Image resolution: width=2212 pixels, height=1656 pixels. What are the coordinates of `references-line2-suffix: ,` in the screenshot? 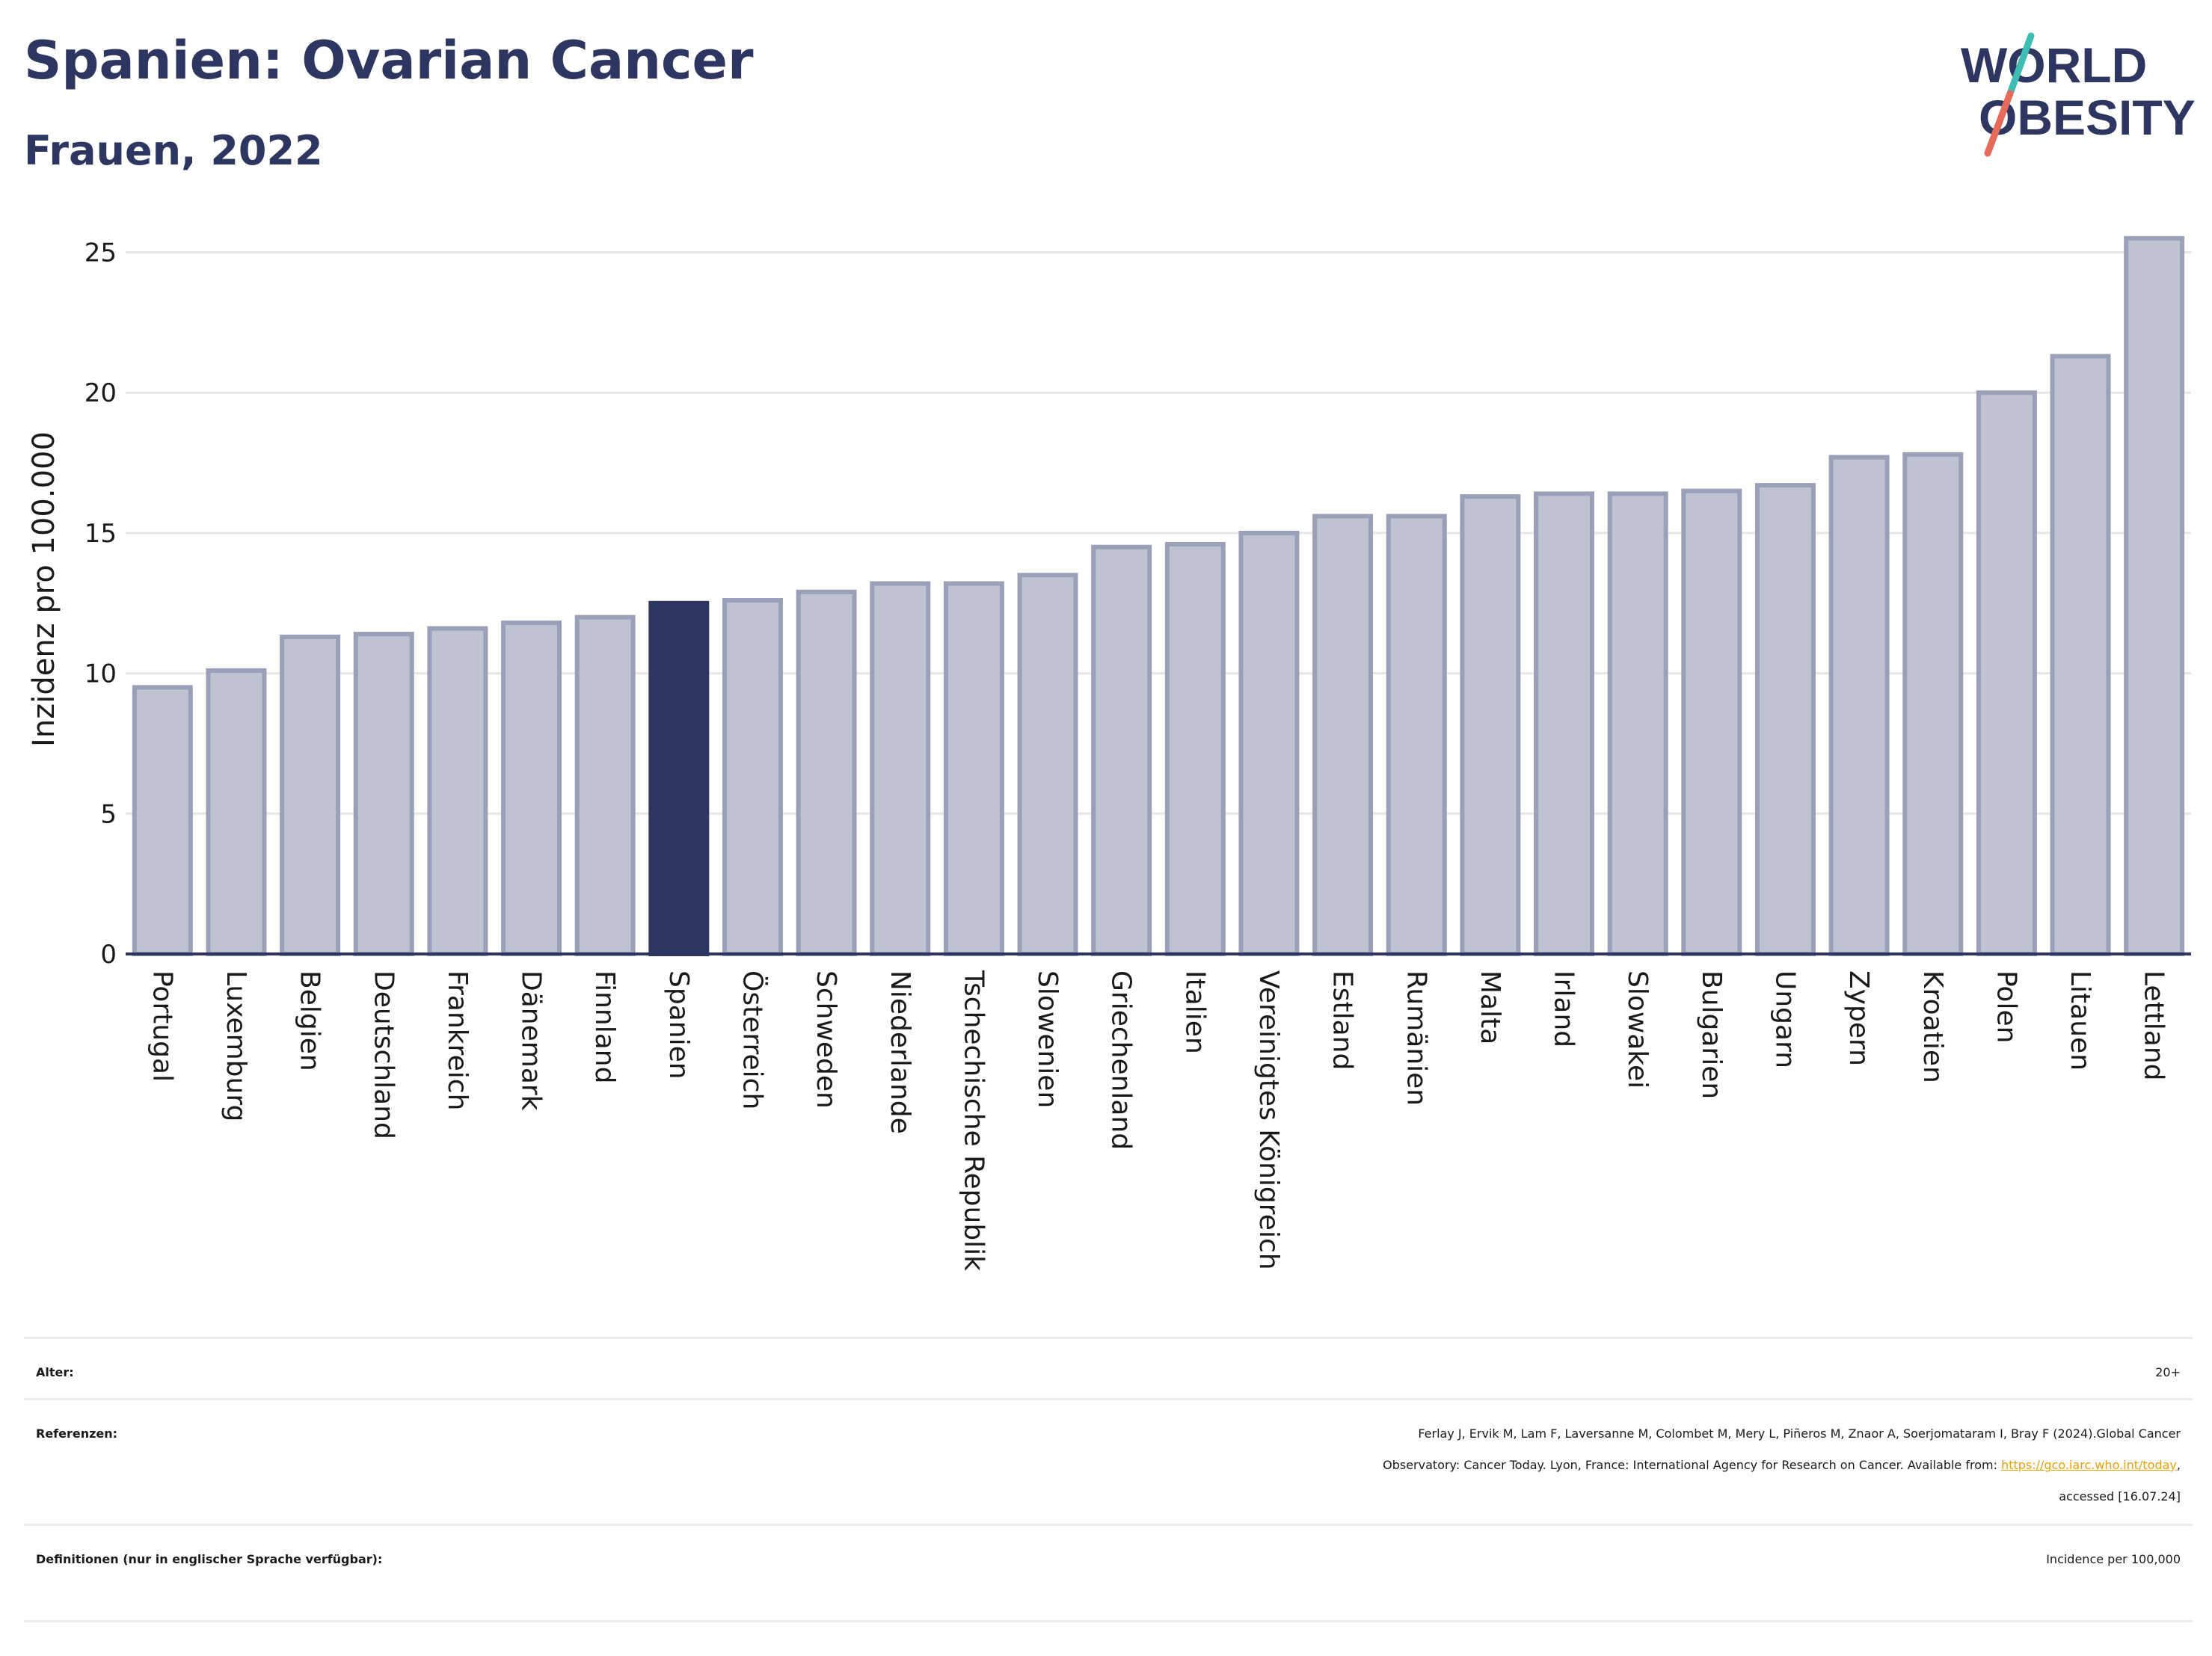 It's located at (2178, 1465).